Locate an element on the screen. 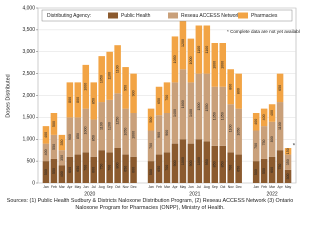 The height and width of the screenshot is (240, 320). y-tick-label: 3,500 is located at coordinates (28, 30).